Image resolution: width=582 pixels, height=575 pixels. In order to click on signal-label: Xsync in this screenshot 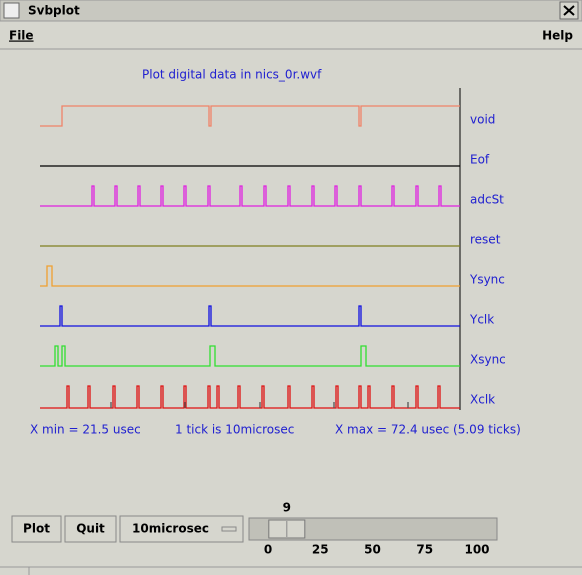, I will do `click(488, 360)`.